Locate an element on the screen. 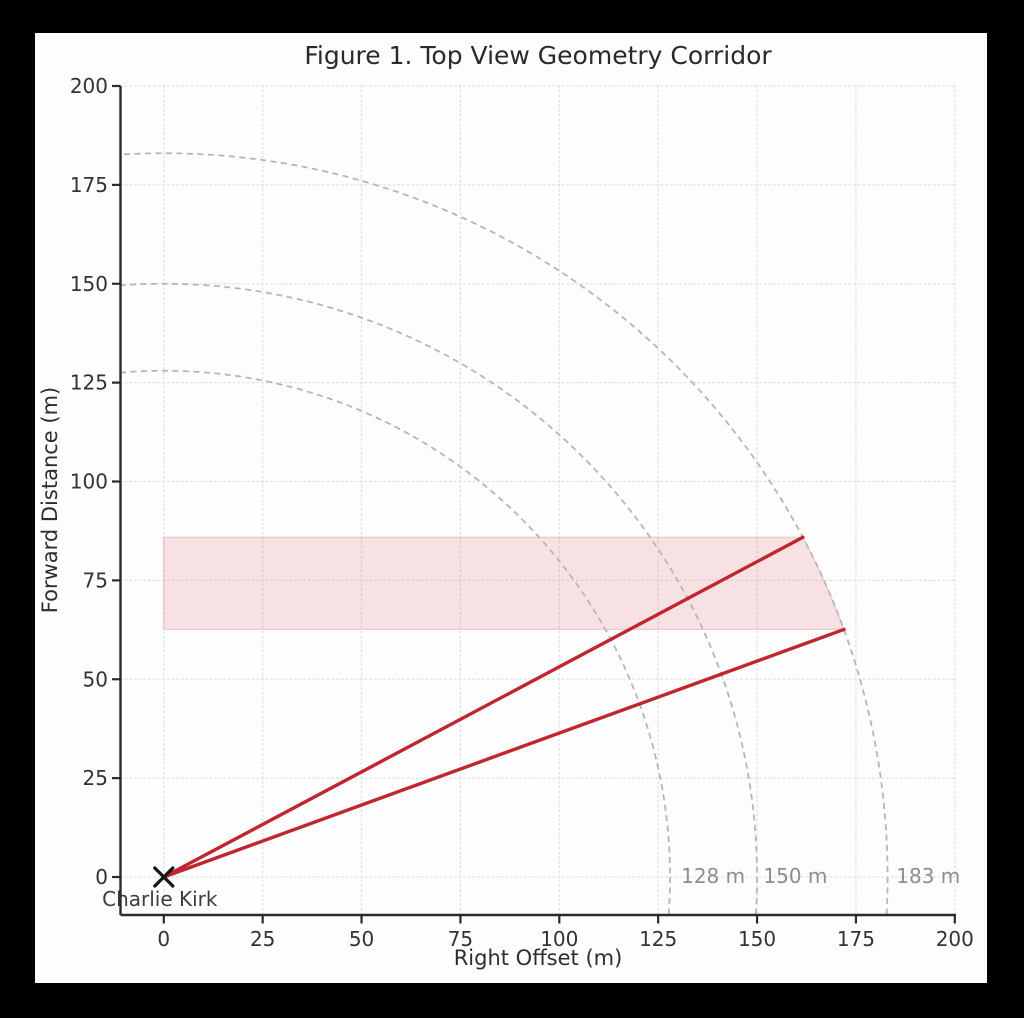  x-tick-label: 125 is located at coordinates (658, 939).